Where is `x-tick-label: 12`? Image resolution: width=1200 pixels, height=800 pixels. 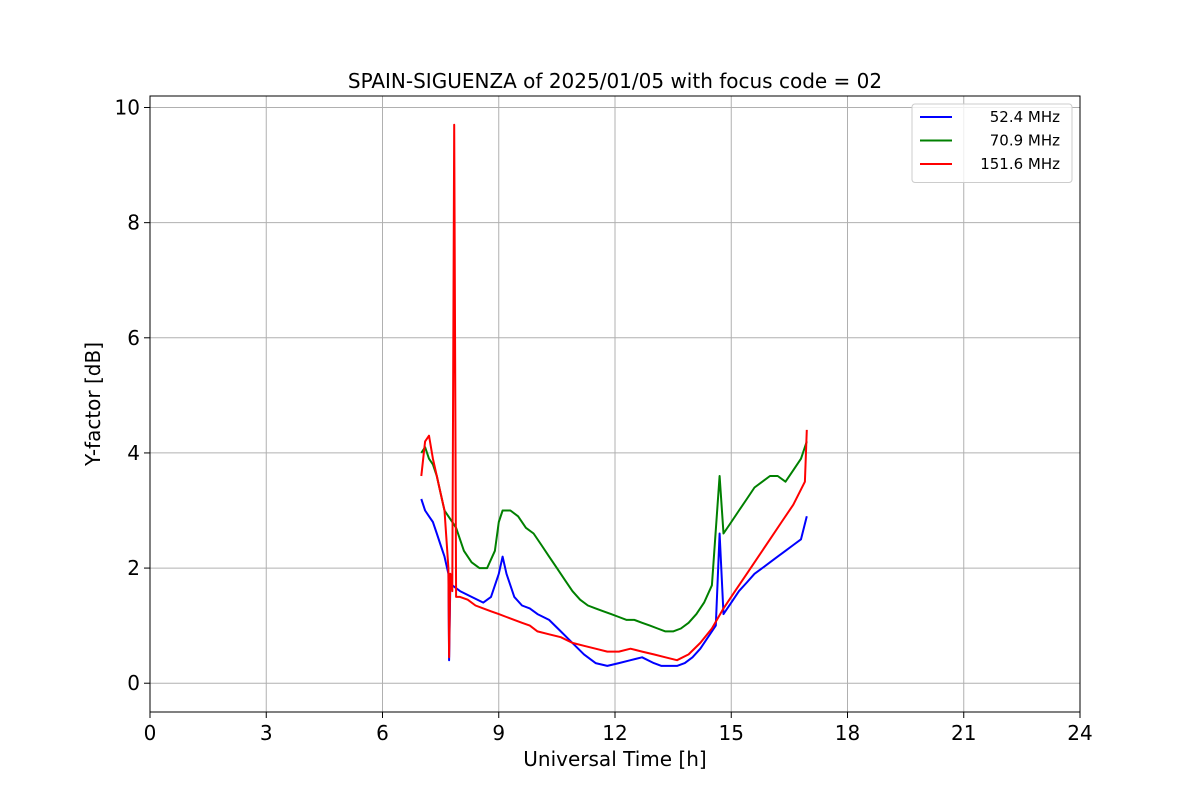
x-tick-label: 12 is located at coordinates (614, 733).